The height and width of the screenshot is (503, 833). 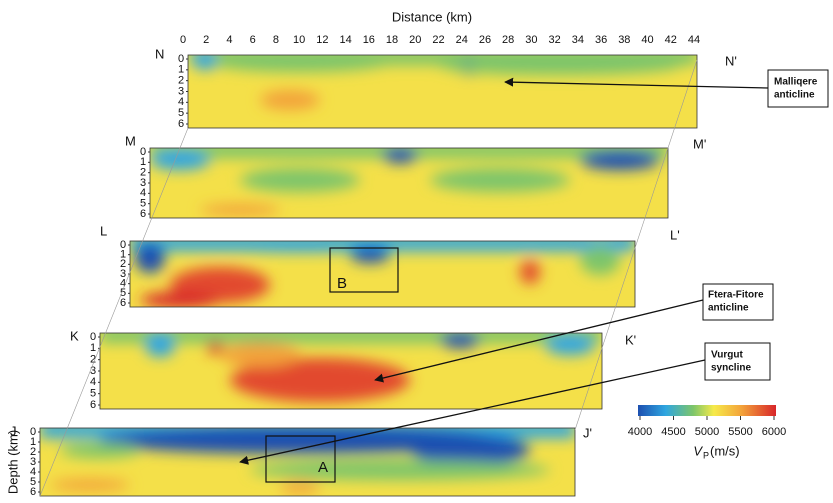 I want to click on x-tick-label: 10, so click(x=299, y=40).